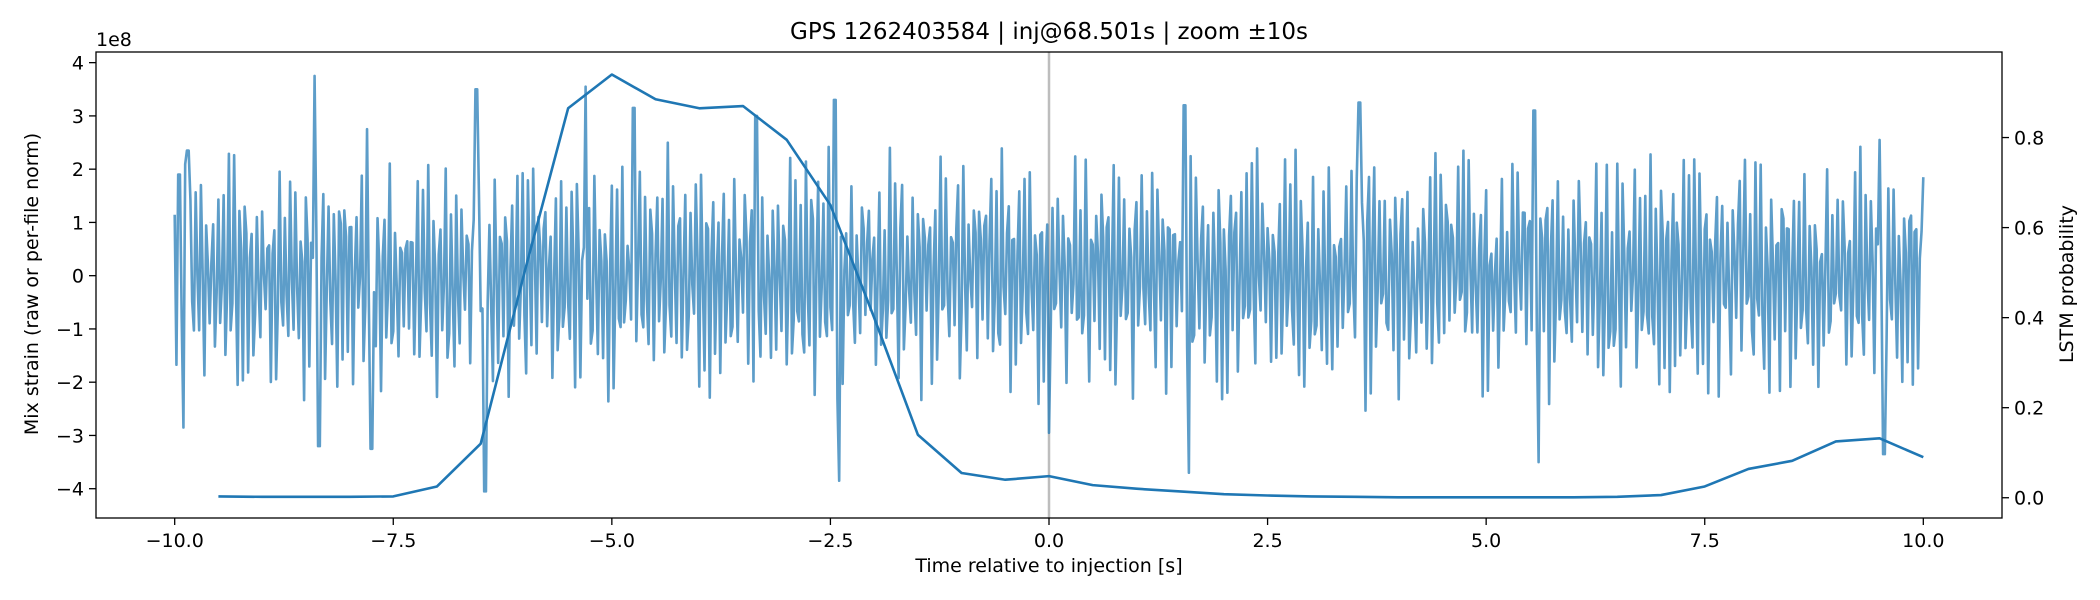  I want to click on y-left-tick-label: −3, so click(70, 436).